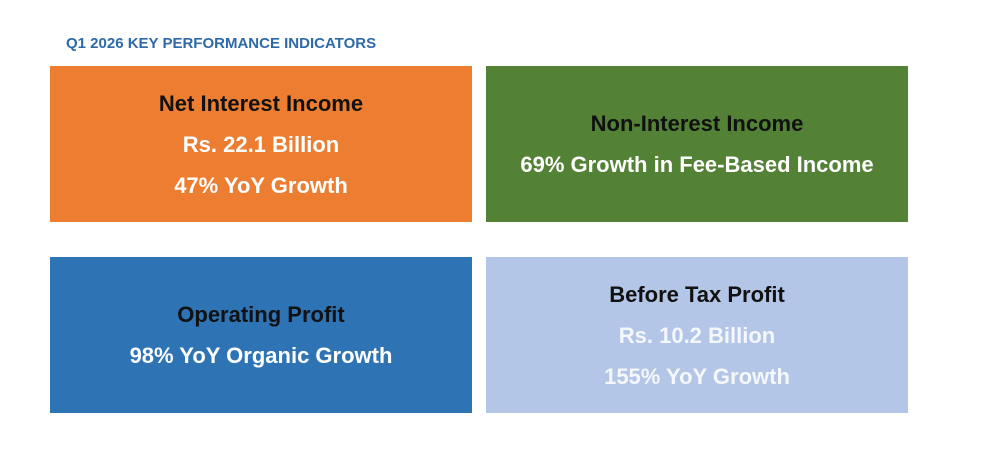 The height and width of the screenshot is (465, 988). I want to click on kpi-value: Rs. 10.2 Billion, so click(697, 335).